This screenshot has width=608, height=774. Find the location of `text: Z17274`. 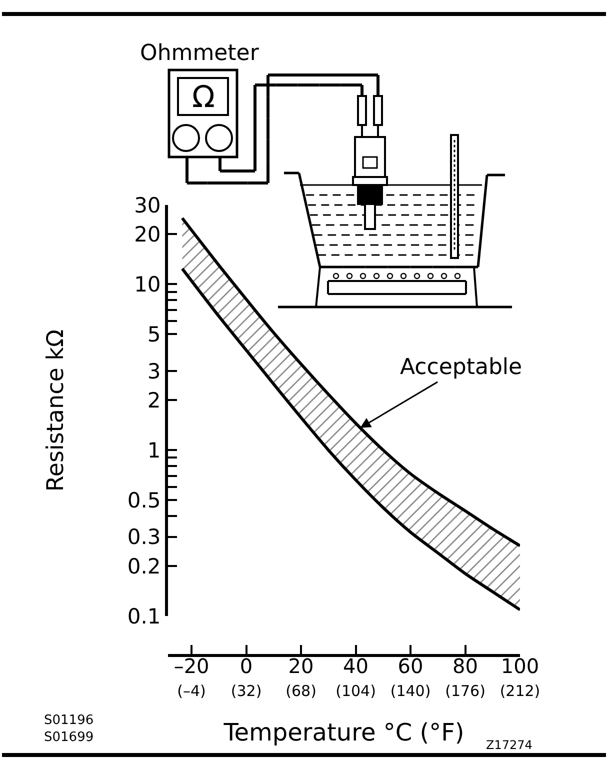

text: Z17274 is located at coordinates (509, 745).